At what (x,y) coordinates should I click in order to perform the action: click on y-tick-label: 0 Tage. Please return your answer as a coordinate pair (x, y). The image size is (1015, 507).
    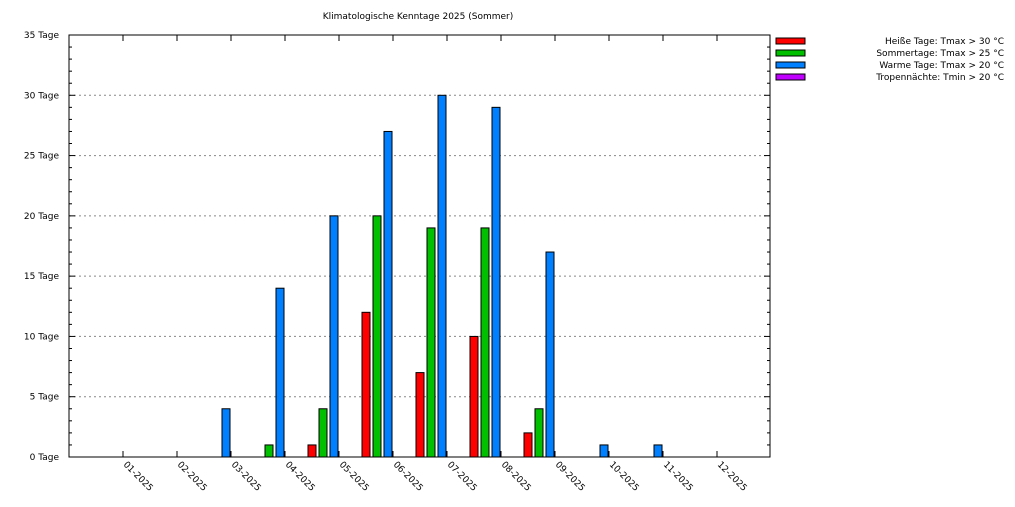
    Looking at the image, I should click on (45, 458).